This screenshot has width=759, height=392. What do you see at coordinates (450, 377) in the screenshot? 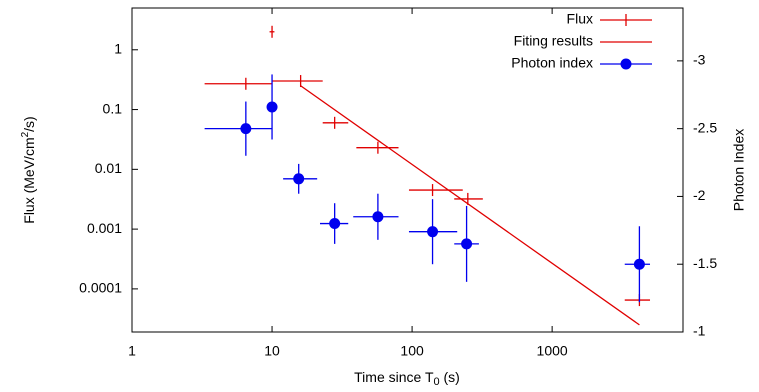
I see `x-label-text: (s)` at bounding box center [450, 377].